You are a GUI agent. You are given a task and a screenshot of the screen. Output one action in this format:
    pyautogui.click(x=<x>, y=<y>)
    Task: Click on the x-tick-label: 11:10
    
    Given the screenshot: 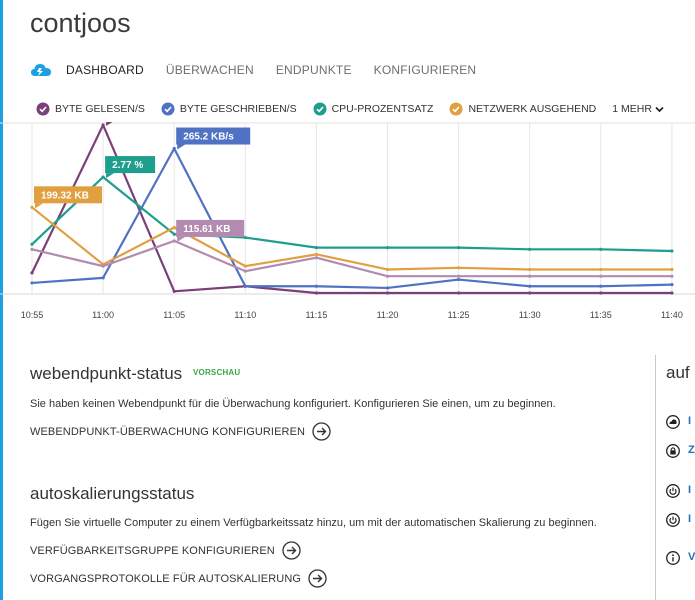 What is the action you would take?
    pyautogui.click(x=245, y=315)
    